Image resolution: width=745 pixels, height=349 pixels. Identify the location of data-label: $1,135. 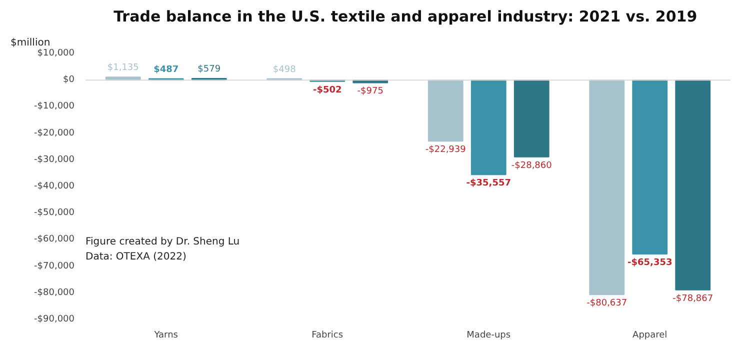
(123, 68).